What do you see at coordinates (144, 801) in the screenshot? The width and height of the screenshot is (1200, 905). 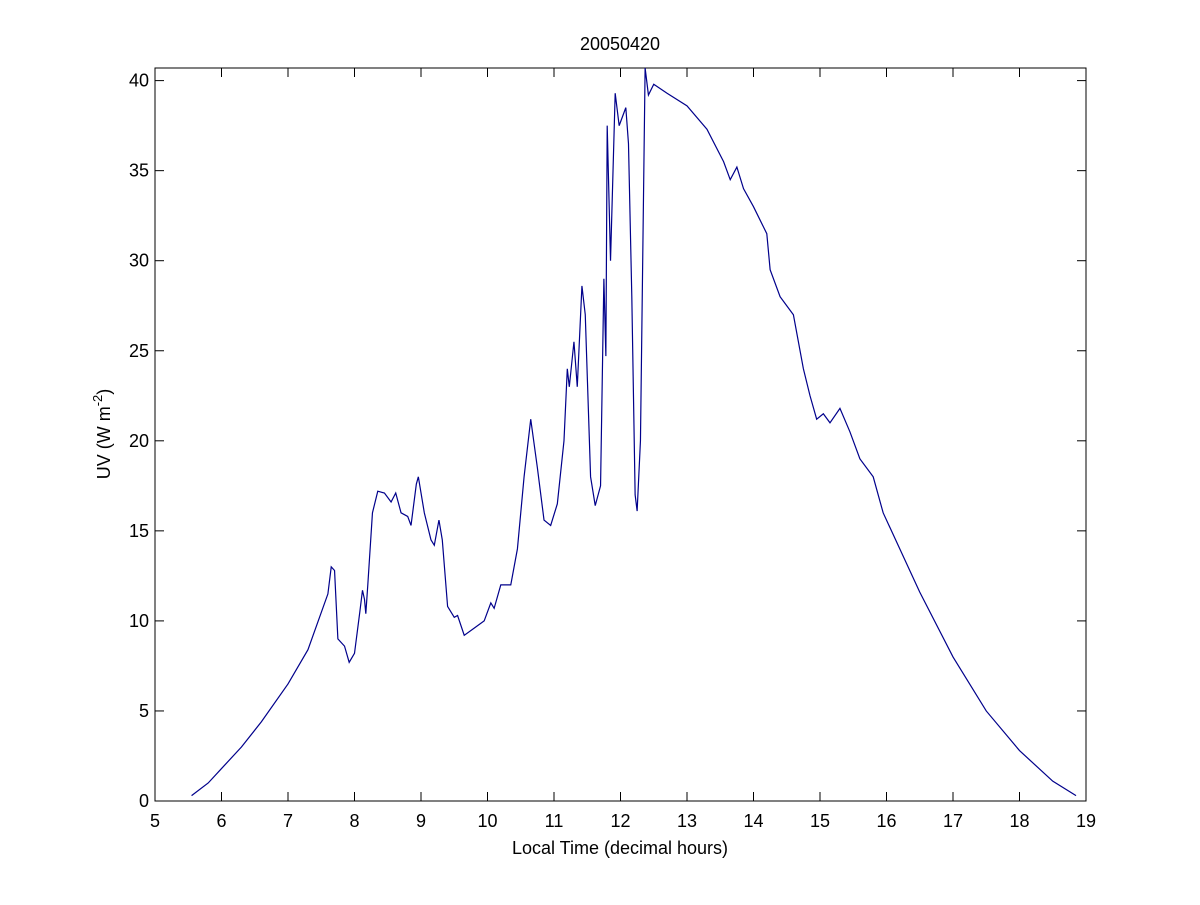 I see `y-tick-label: 0` at bounding box center [144, 801].